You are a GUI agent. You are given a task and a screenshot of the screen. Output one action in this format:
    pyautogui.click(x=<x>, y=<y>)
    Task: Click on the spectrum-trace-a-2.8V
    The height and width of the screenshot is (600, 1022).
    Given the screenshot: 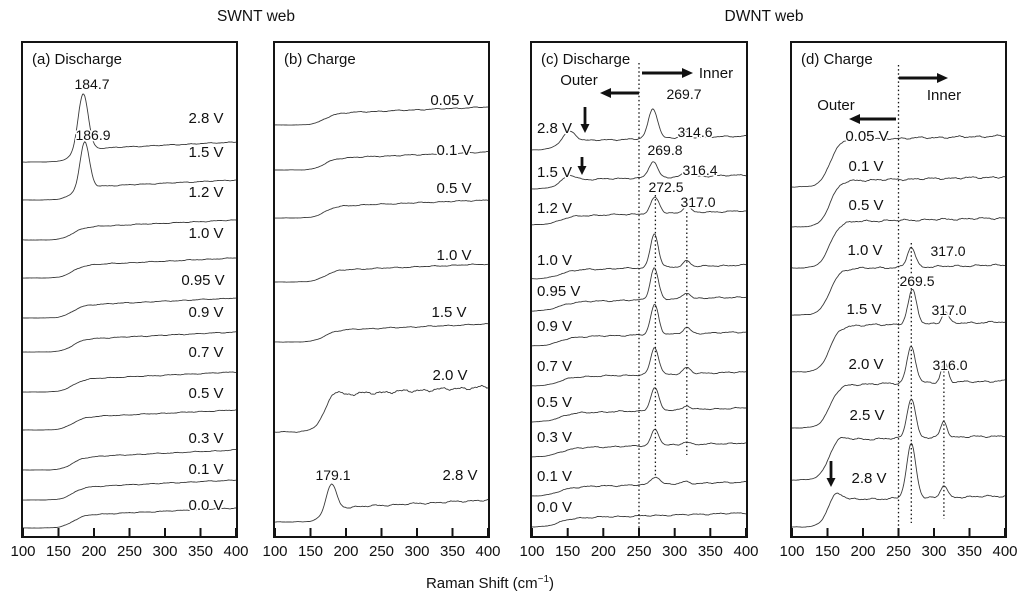 What is the action you would take?
    pyautogui.click(x=129, y=128)
    